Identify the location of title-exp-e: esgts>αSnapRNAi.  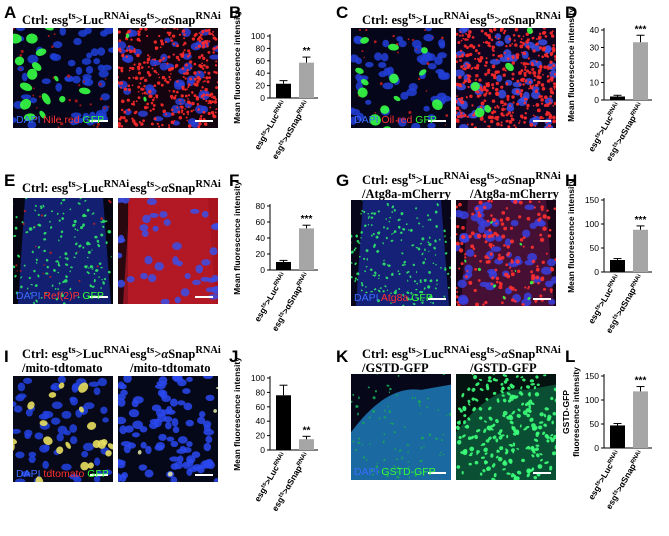
(175, 187).